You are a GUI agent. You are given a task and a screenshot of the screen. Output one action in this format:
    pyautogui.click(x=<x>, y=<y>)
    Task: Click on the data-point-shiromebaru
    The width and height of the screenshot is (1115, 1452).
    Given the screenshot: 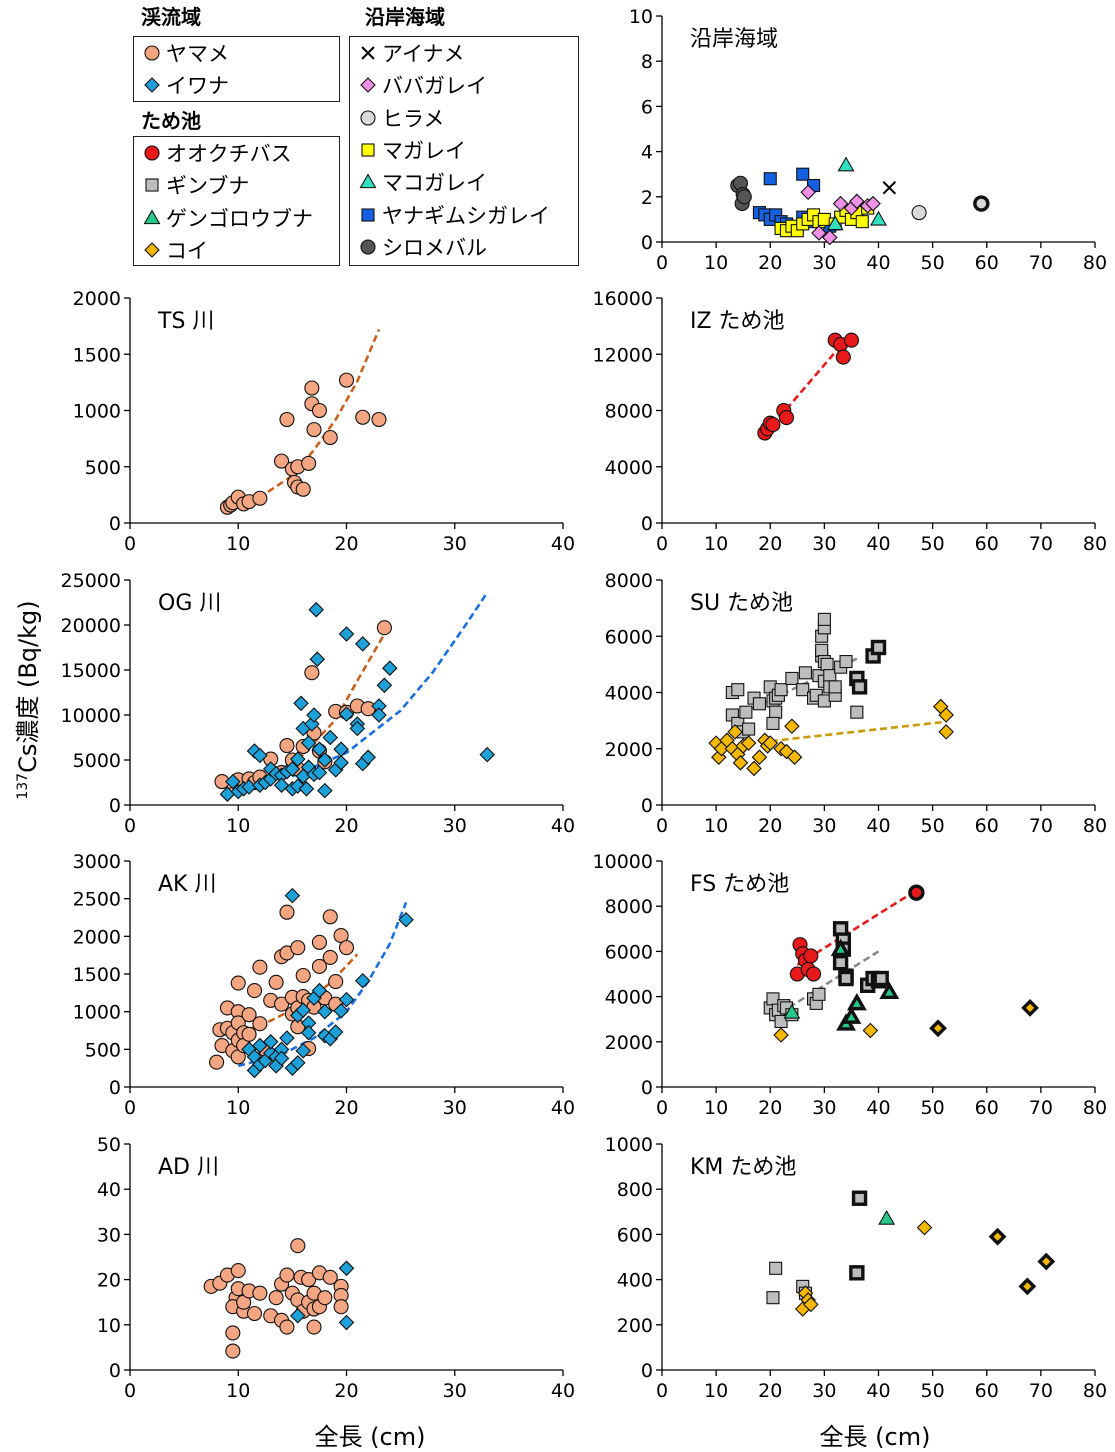 What is the action you would take?
    pyautogui.click(x=744, y=197)
    